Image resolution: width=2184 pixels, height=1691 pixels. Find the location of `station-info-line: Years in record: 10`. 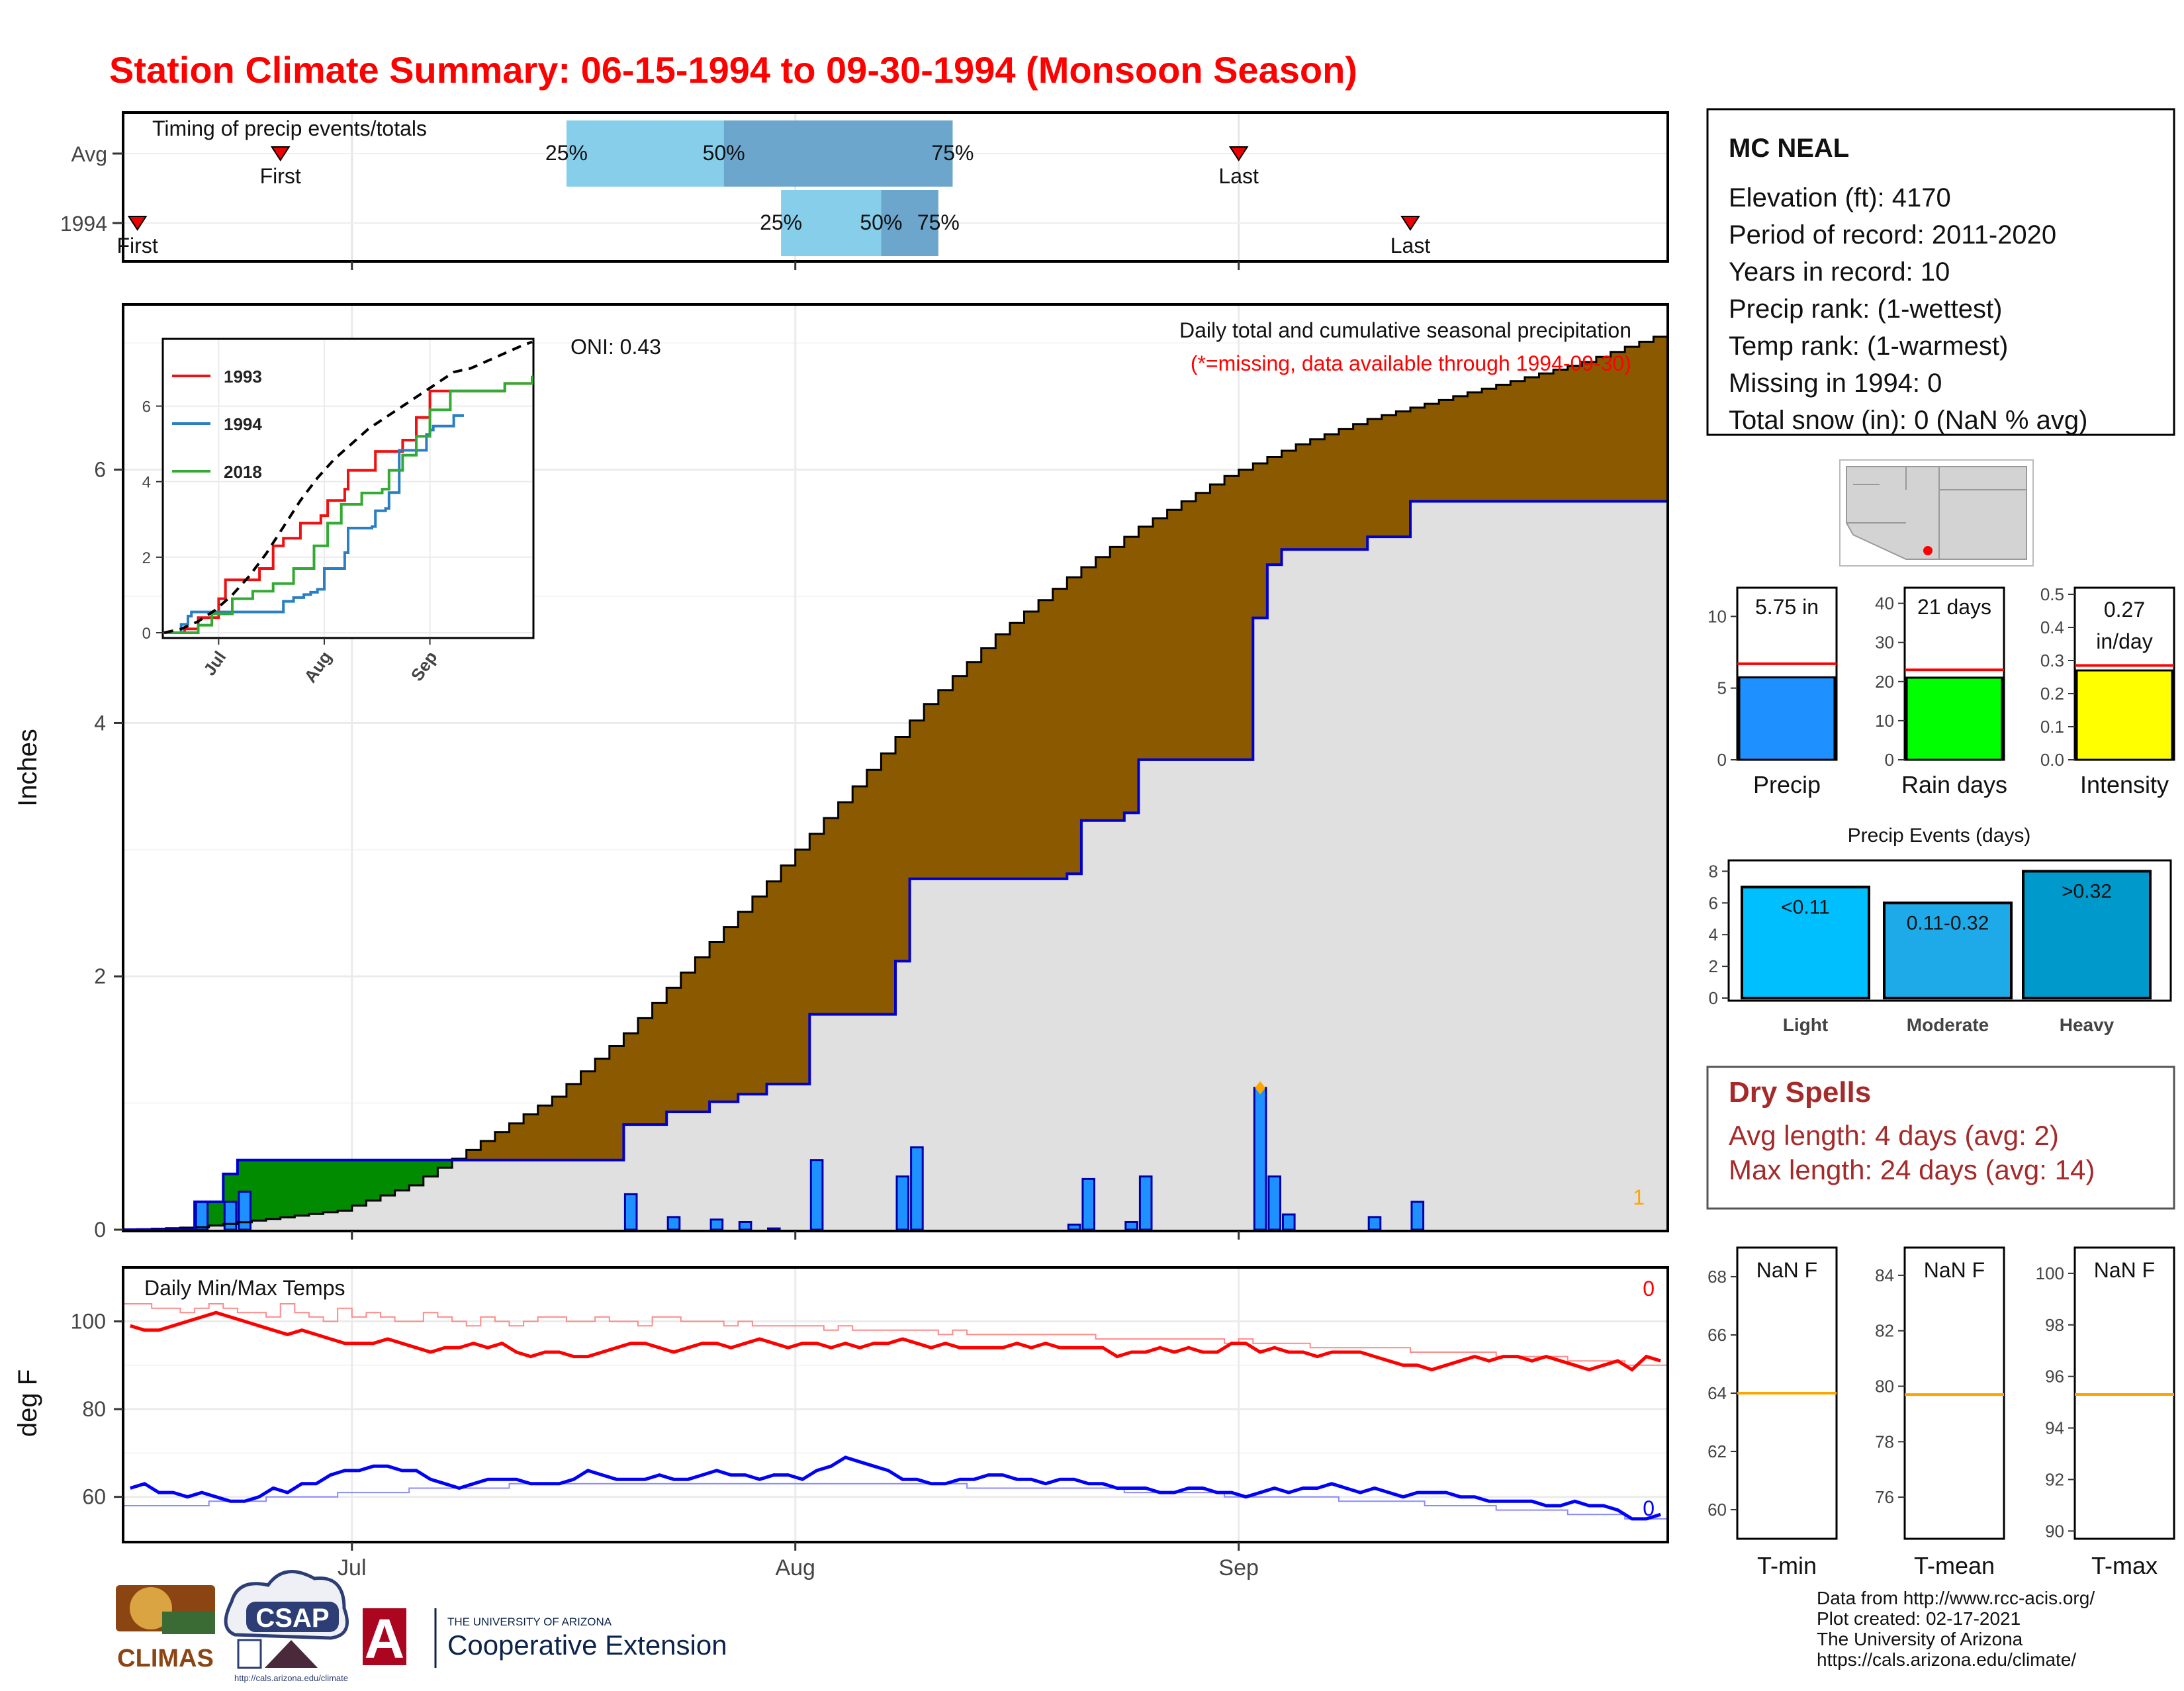

station-info-line: Years in record: 10 is located at coordinates (1840, 272).